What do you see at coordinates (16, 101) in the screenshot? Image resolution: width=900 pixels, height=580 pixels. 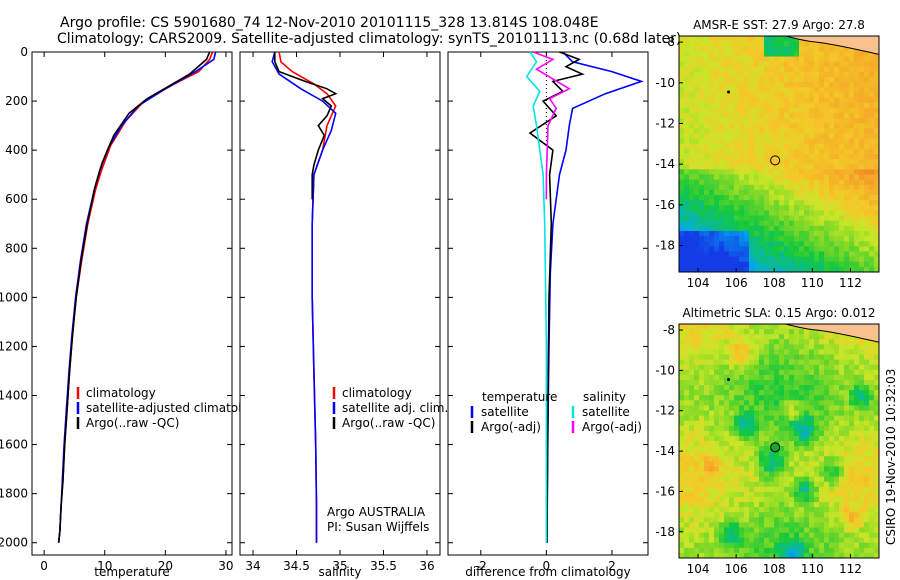 I see `depth-tick-label: 200` at bounding box center [16, 101].